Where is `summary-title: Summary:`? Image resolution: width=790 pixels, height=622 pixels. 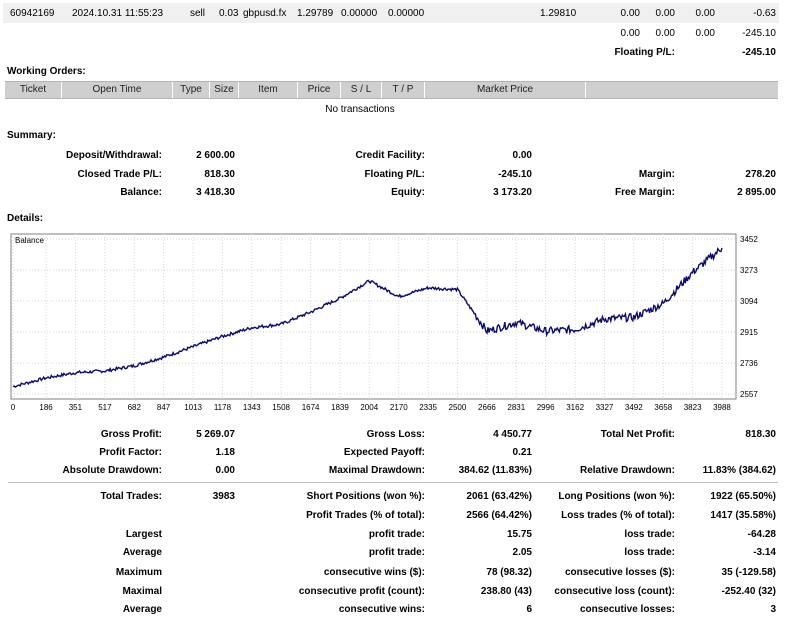 summary-title: Summary: is located at coordinates (31, 135).